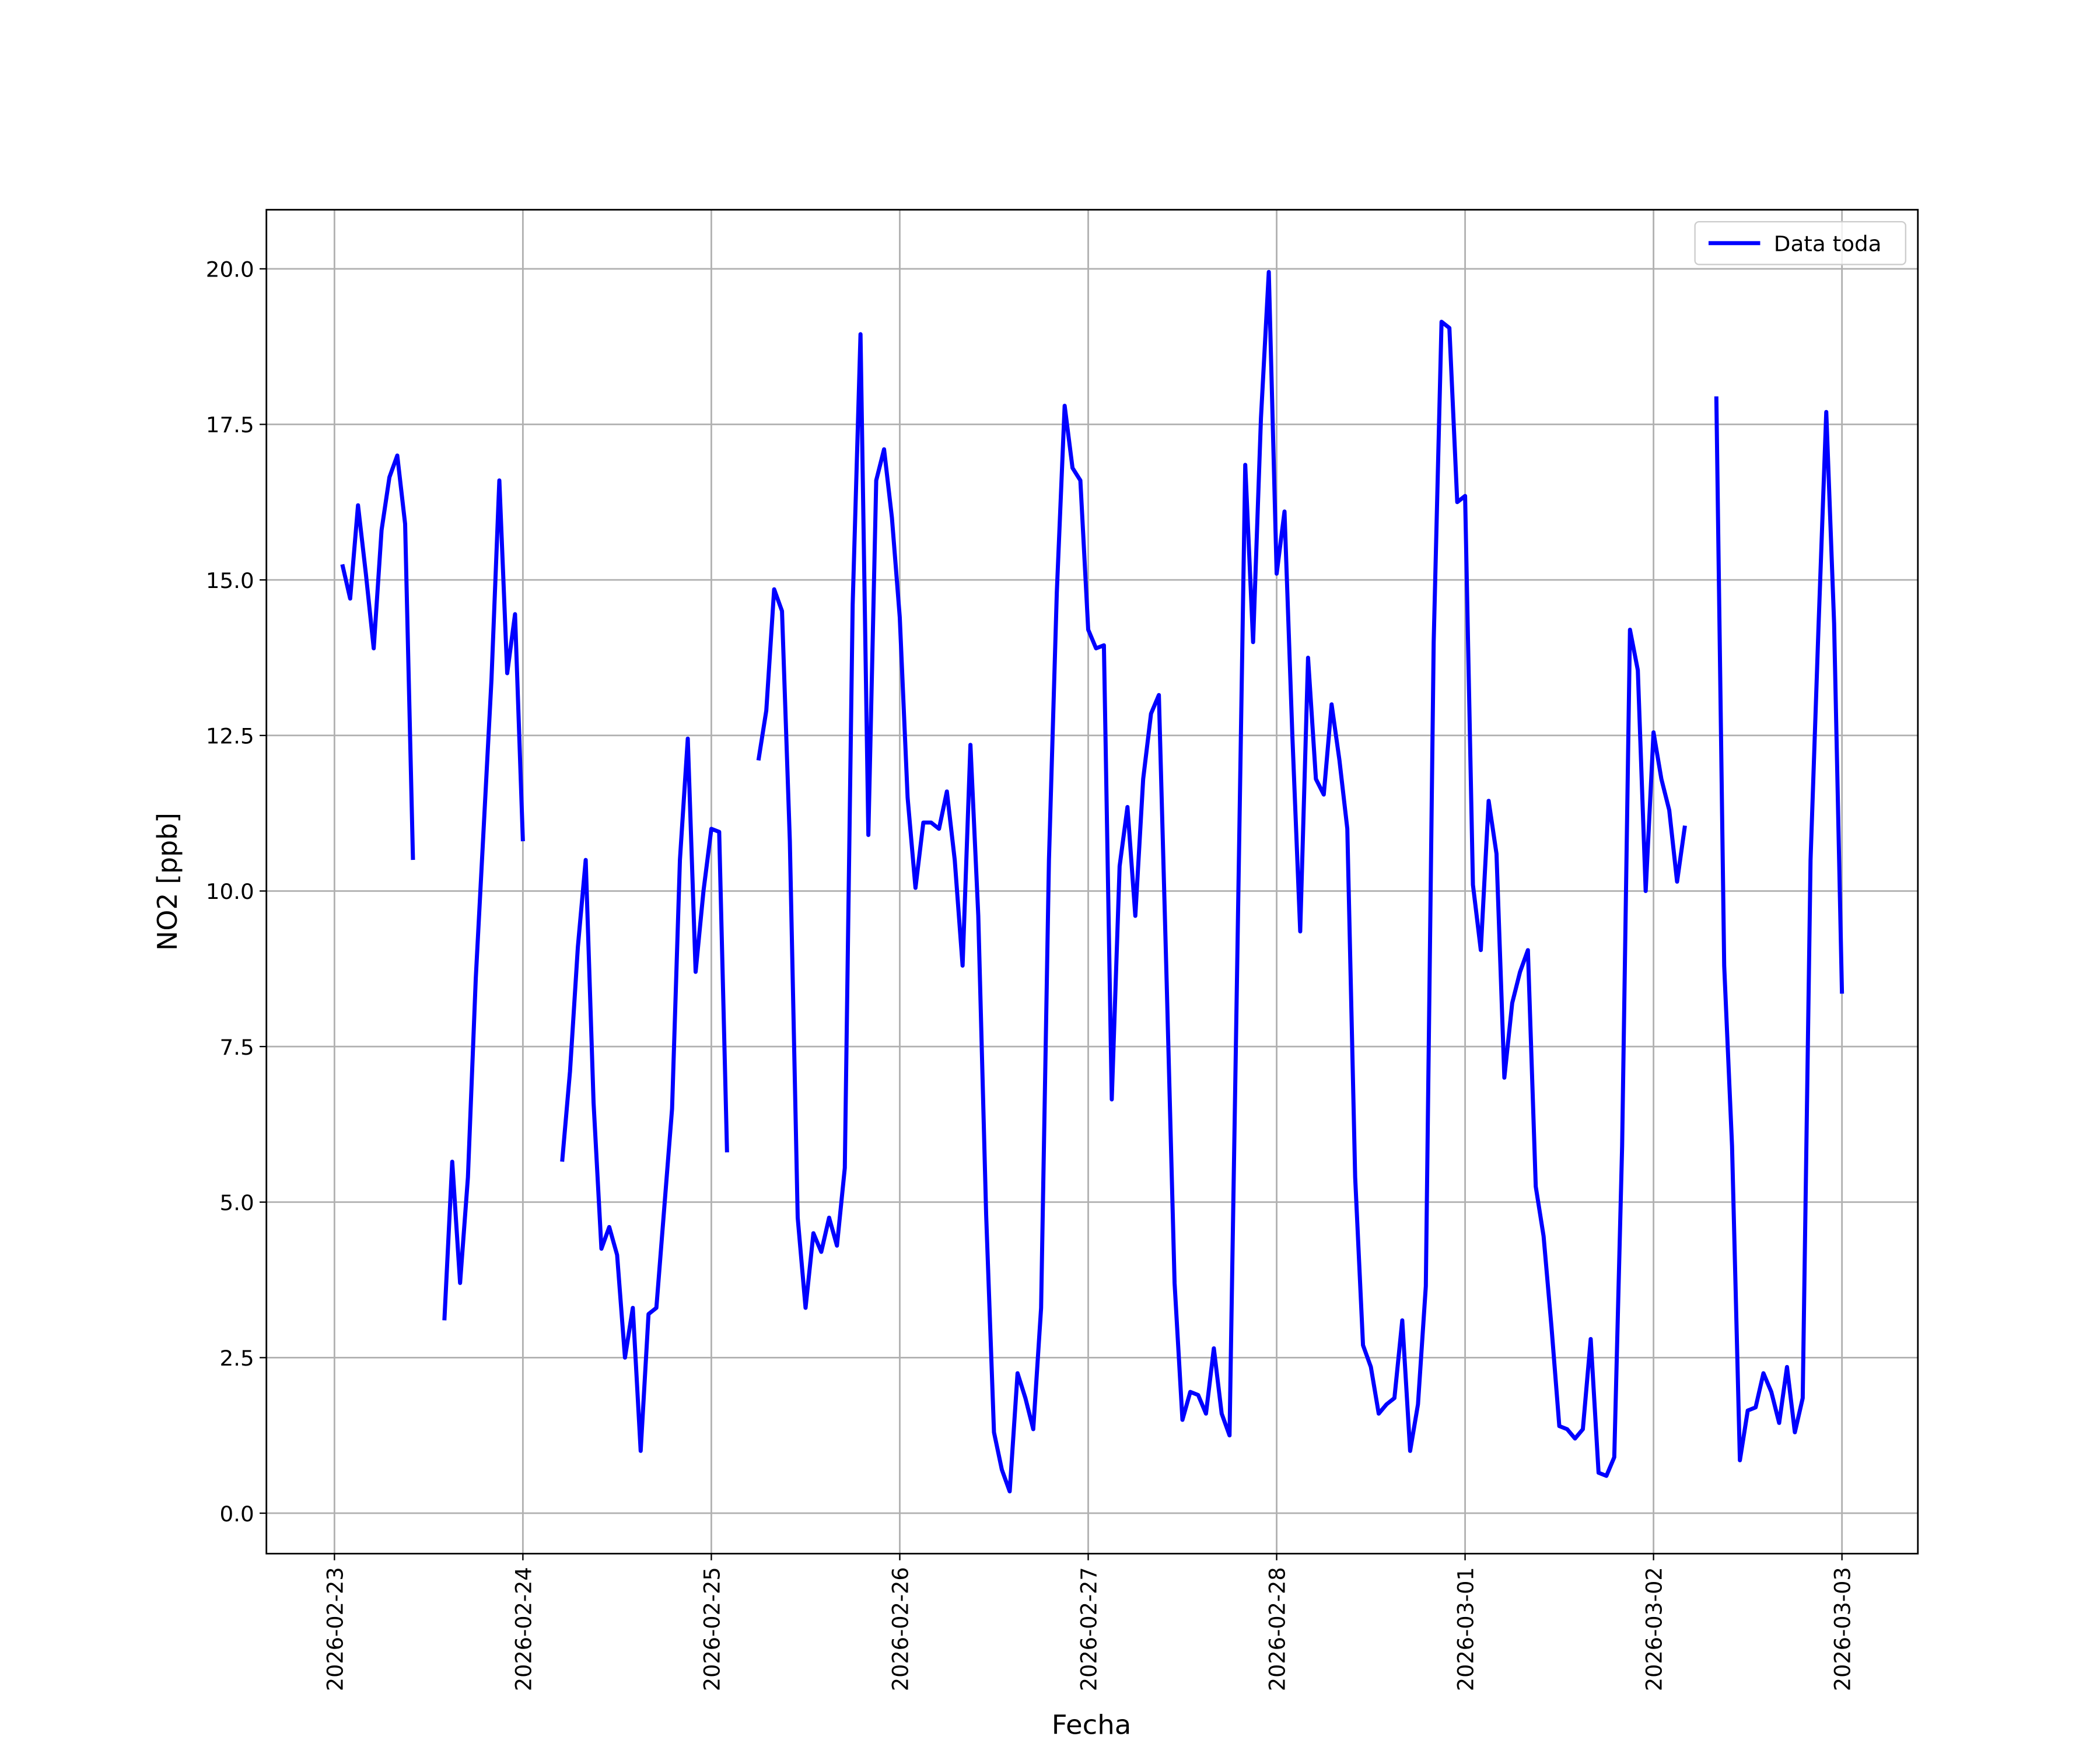  What do you see at coordinates (230, 736) in the screenshot?
I see `y-tick-label: 12.5` at bounding box center [230, 736].